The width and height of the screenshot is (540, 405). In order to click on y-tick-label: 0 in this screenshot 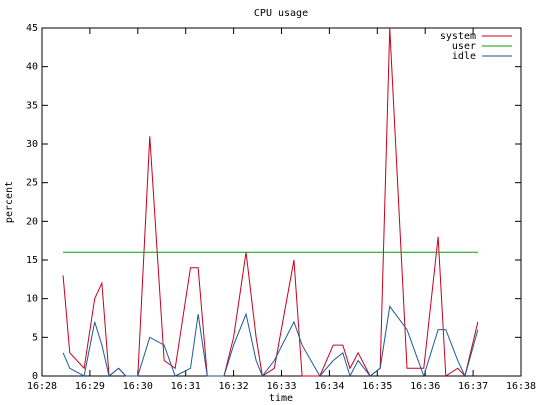, I will do `click(35, 376)`.